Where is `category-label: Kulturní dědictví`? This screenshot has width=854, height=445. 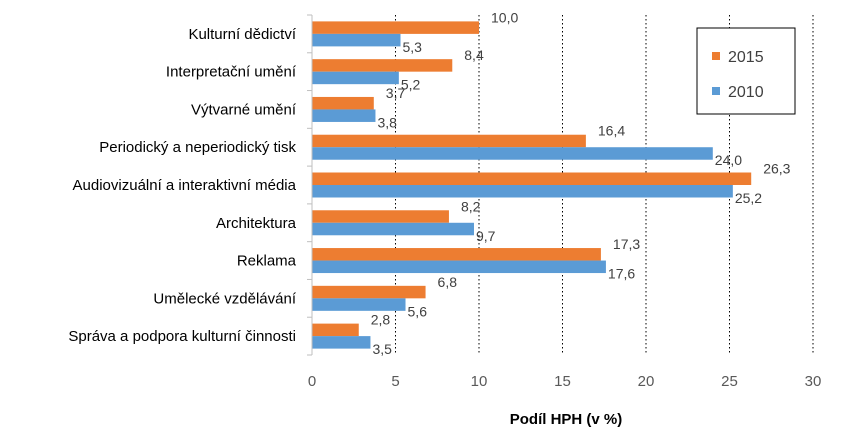 category-label: Kulturní dědictví is located at coordinates (242, 34).